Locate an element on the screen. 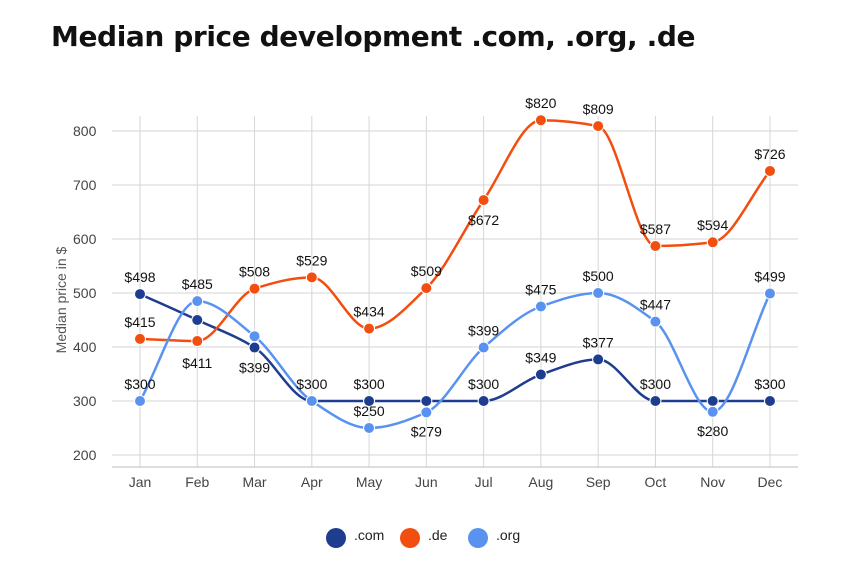  y-tick-label: 600 is located at coordinates (85, 239).